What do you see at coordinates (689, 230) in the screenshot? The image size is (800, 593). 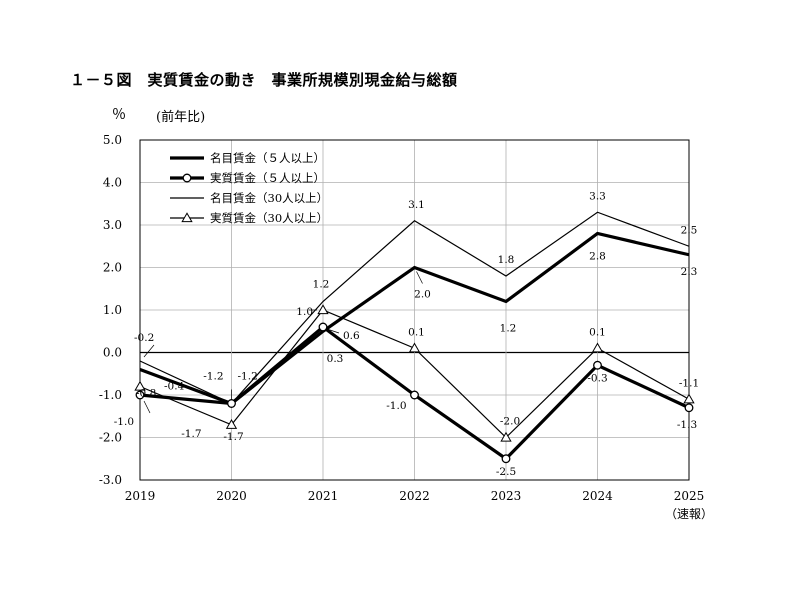 I see `data-label: 2.5` at bounding box center [689, 230].